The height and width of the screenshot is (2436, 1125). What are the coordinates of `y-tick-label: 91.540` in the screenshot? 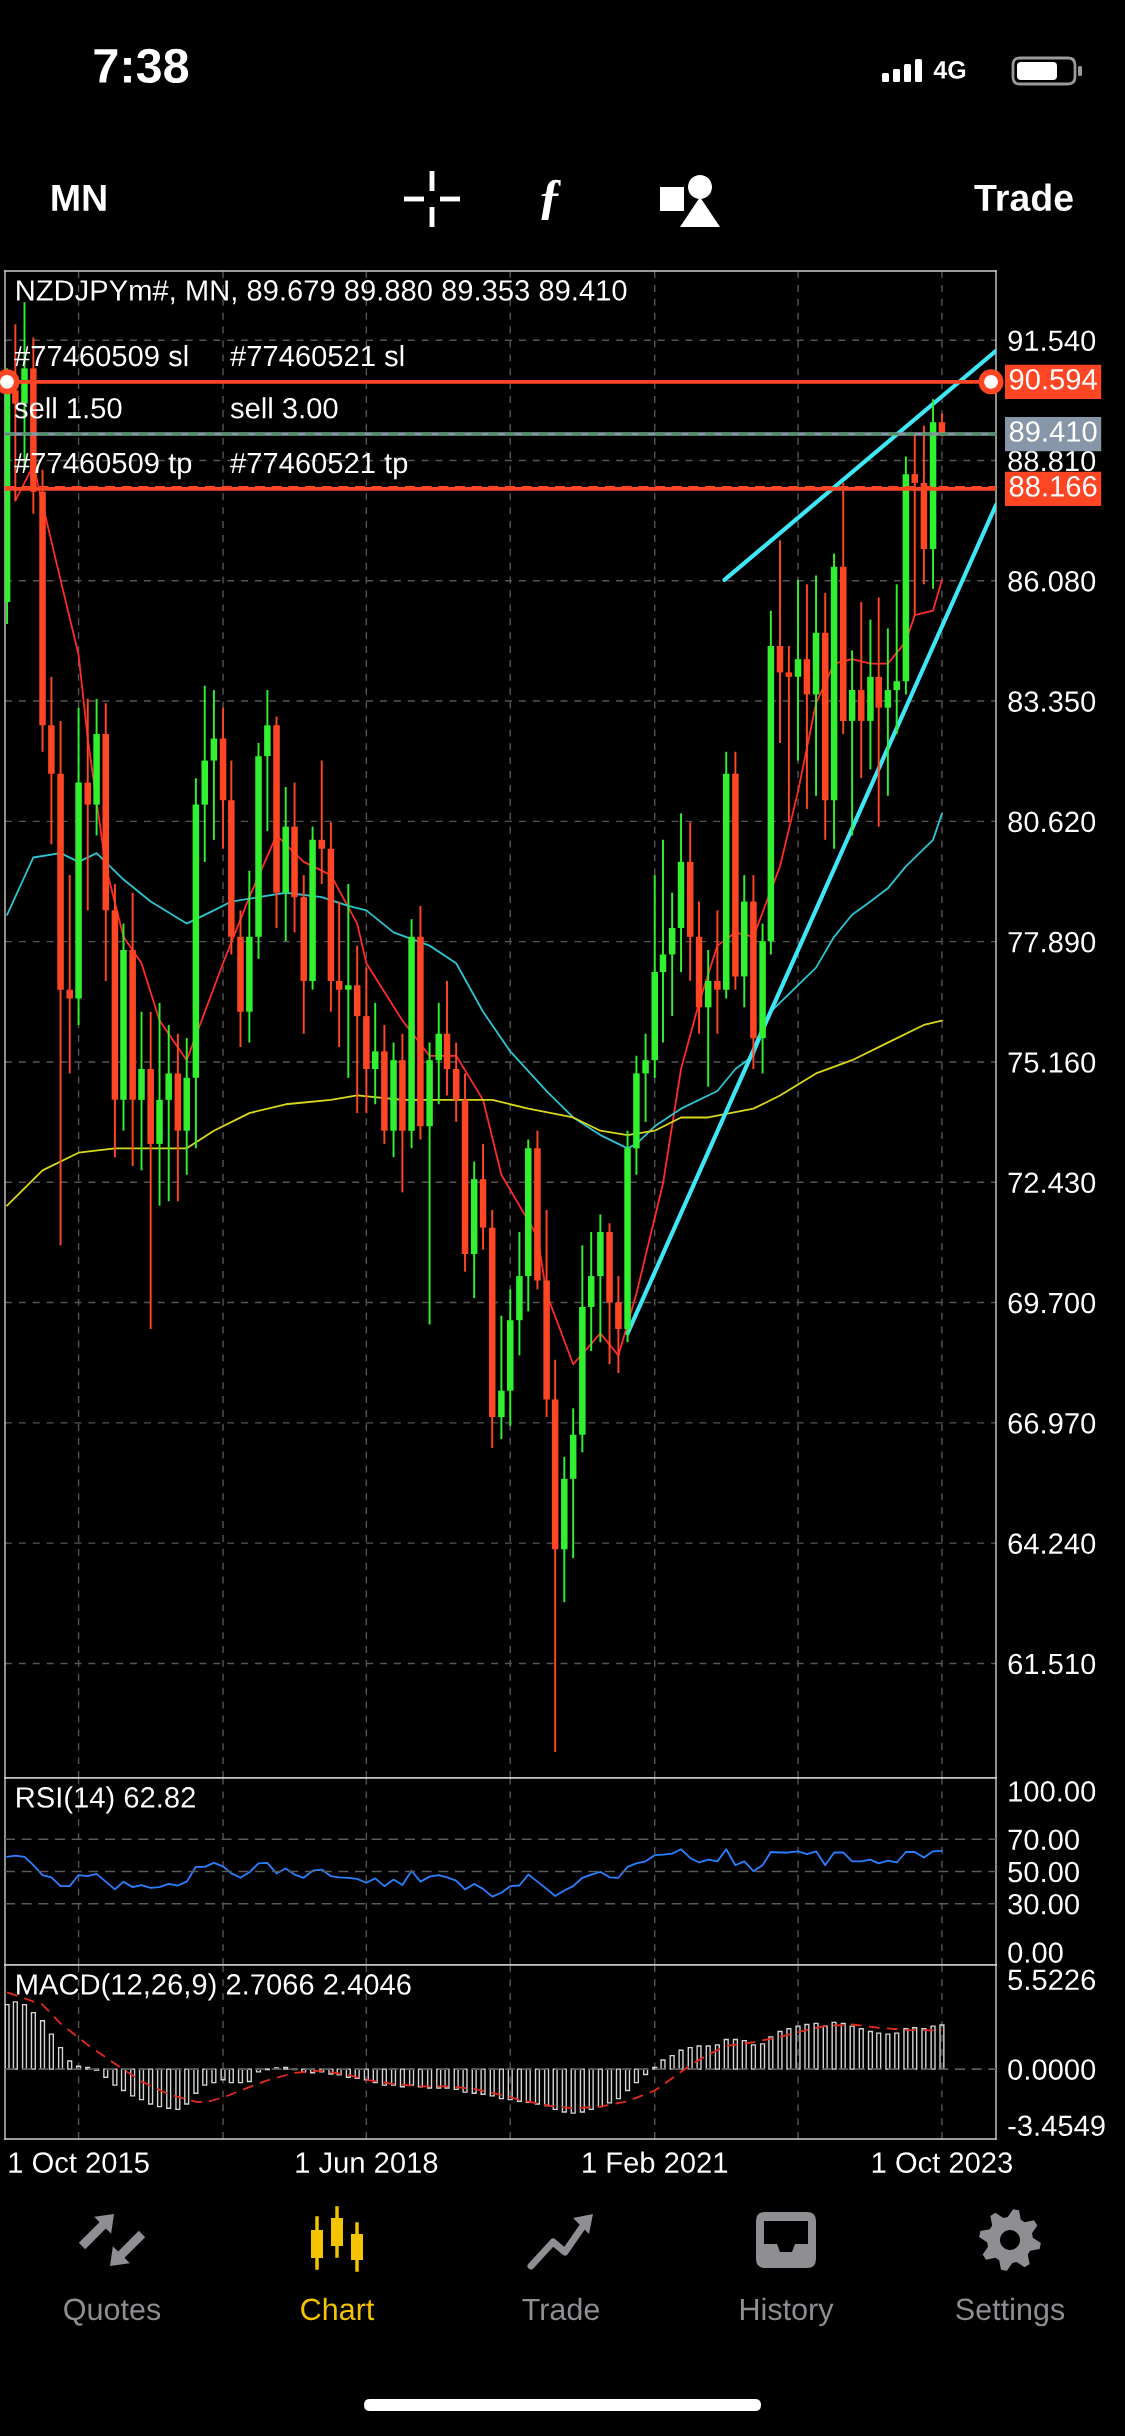 It's located at (1052, 341).